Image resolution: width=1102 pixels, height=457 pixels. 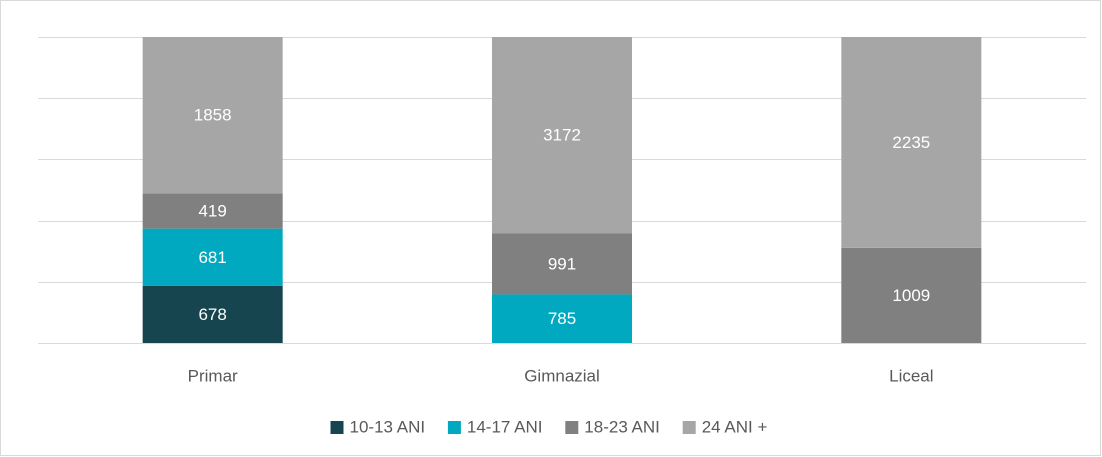 I want to click on data-label: 991, so click(x=562, y=263).